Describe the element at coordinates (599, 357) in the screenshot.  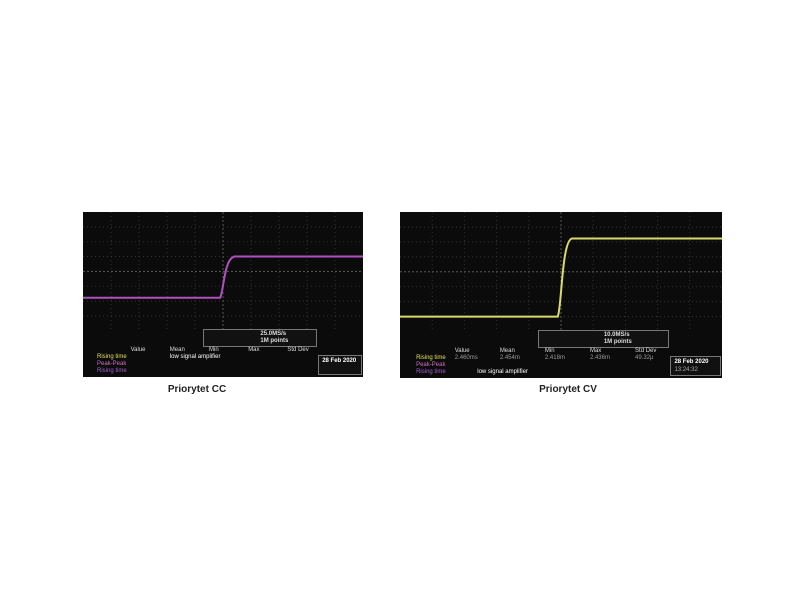
I see `measurement-value: 2.436m` at that location.